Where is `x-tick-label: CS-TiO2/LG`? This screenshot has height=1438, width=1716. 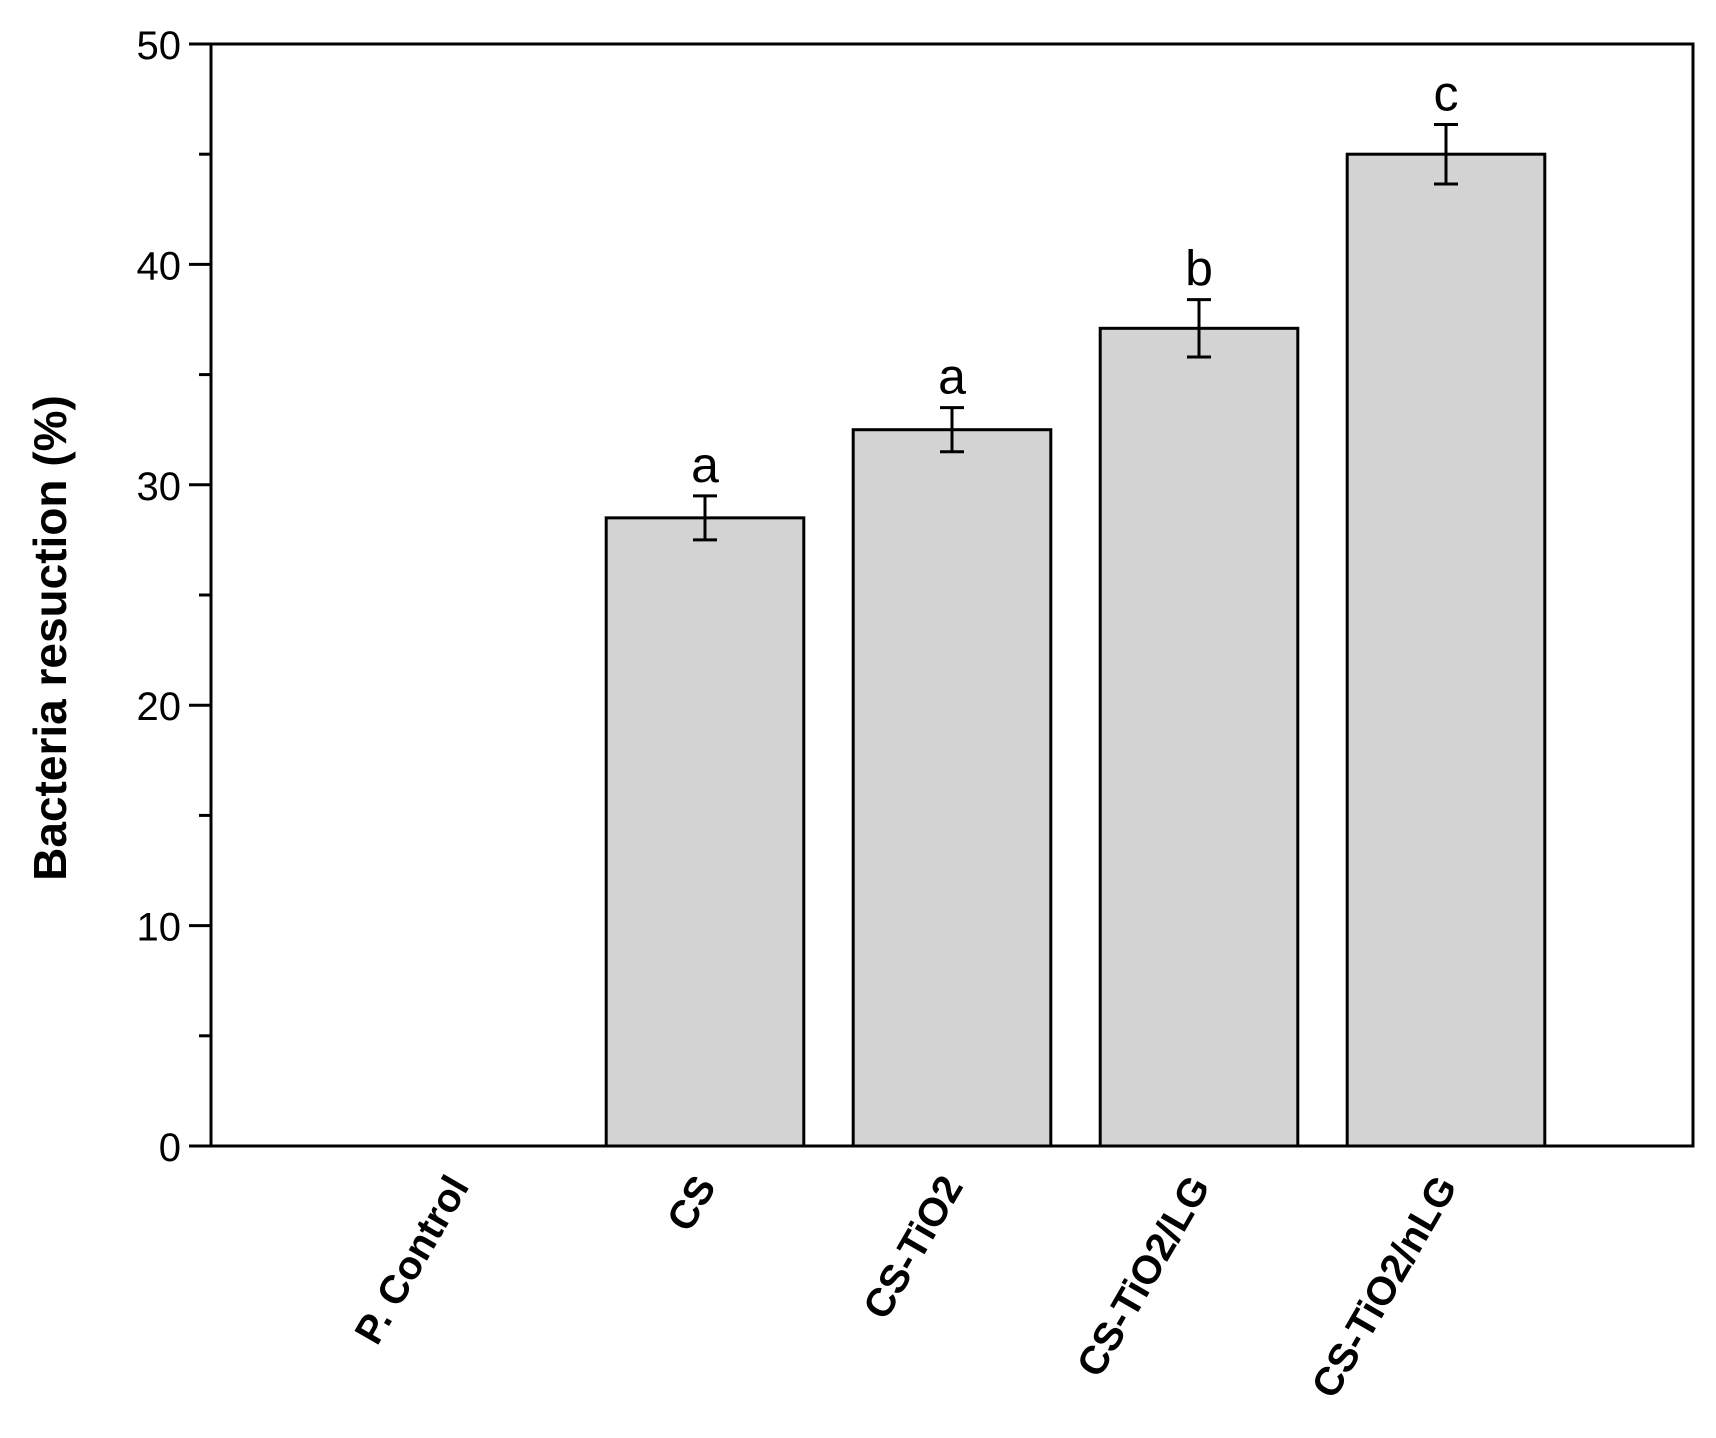 x-tick-label: CS-TiO2/LG is located at coordinates (1144, 1277).